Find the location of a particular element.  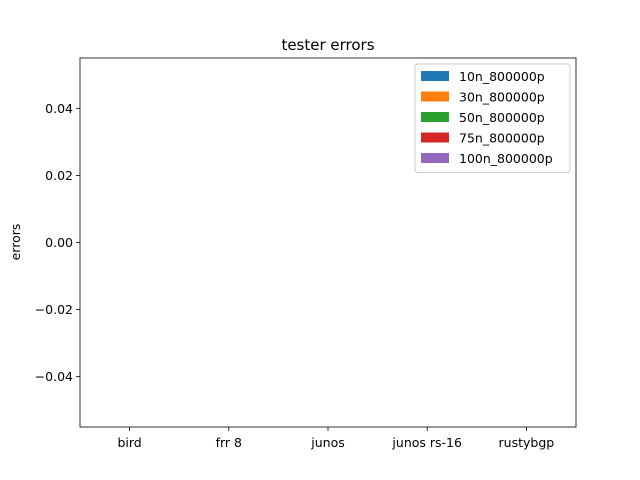

y-tick-label: 0.02 is located at coordinates (59, 175).